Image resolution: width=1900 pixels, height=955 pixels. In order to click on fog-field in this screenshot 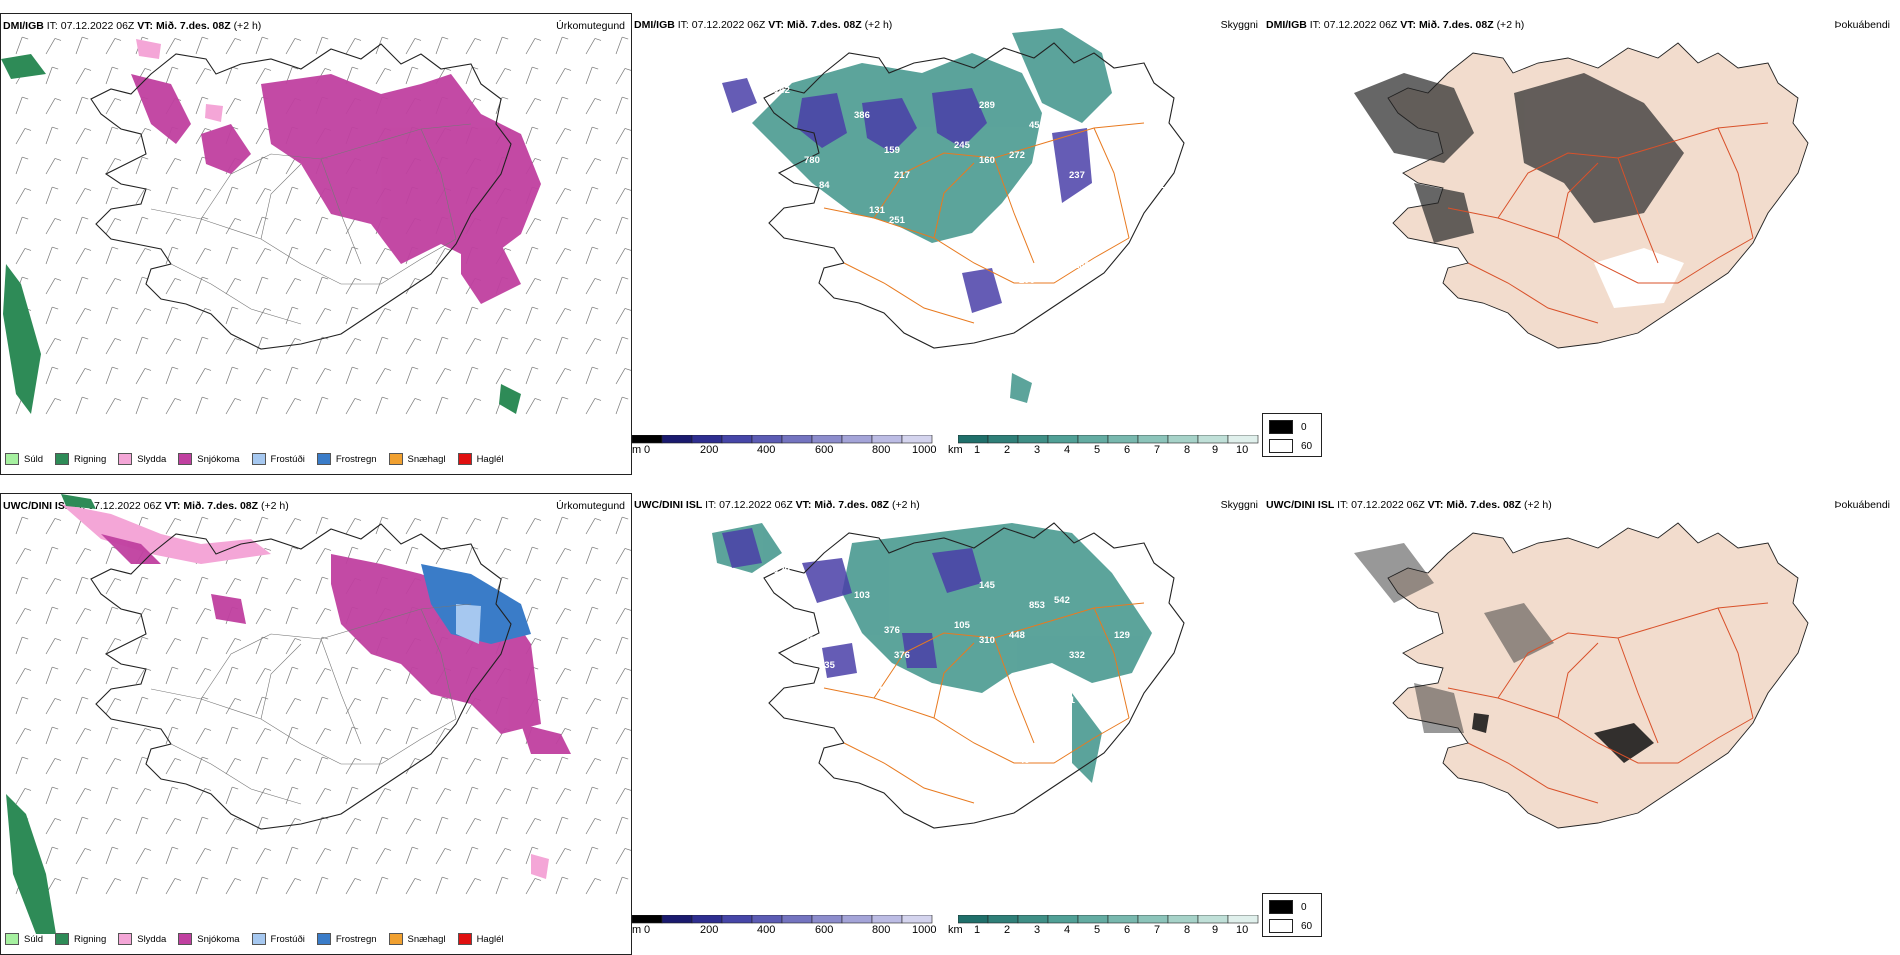, I will do `click(1454, 638)`.